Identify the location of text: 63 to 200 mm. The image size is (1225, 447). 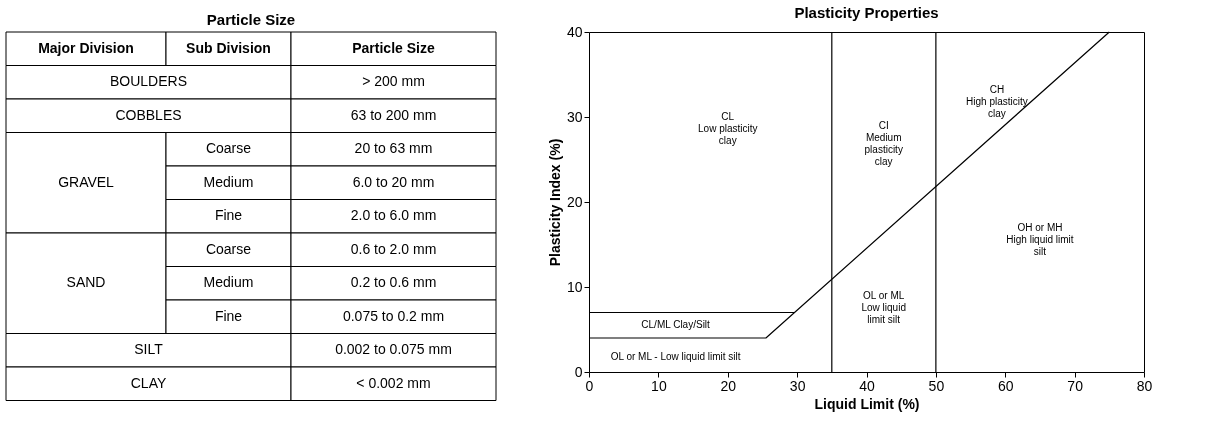
(393, 114).